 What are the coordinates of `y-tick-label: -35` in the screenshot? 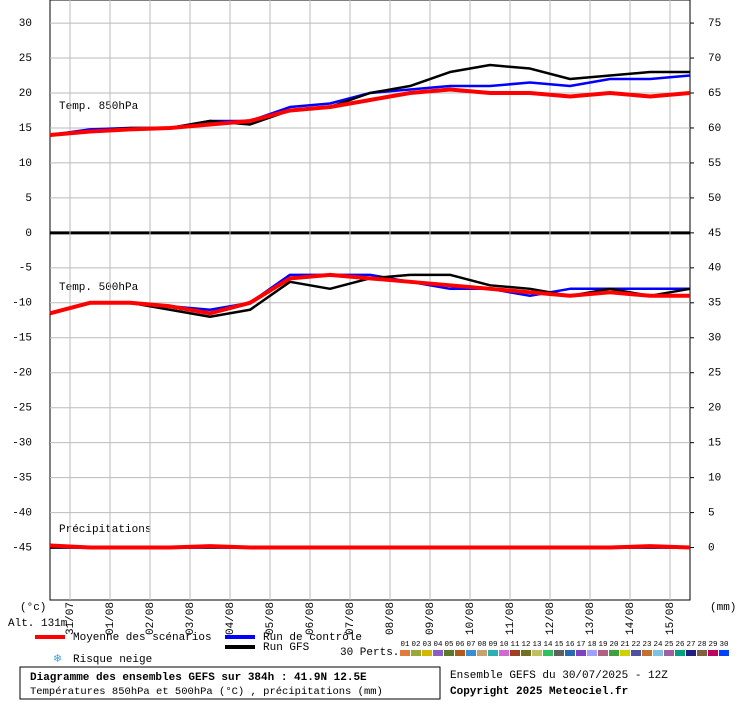 It's located at (22, 479).